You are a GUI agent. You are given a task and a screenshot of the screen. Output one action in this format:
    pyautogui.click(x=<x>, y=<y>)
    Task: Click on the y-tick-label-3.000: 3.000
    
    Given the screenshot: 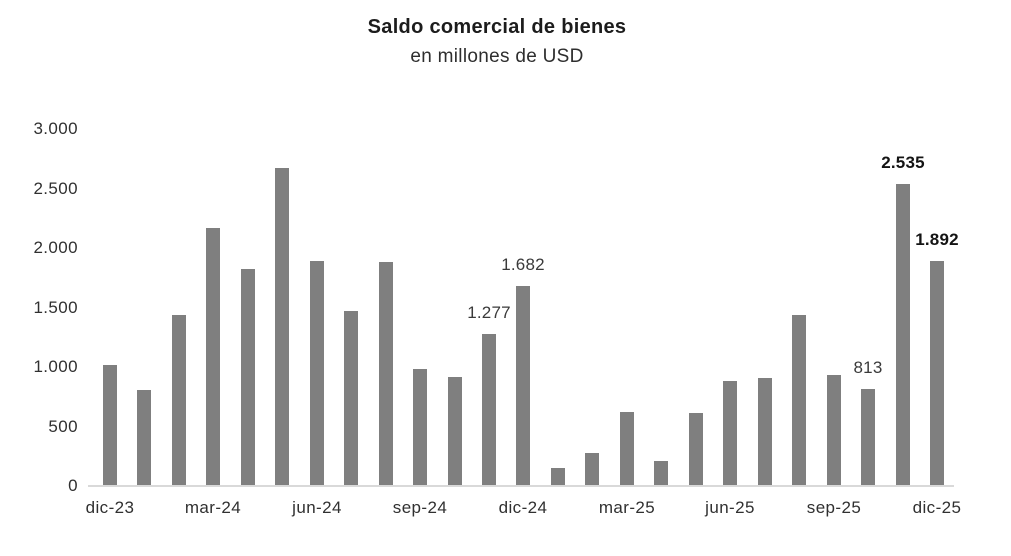 What is the action you would take?
    pyautogui.click(x=55, y=128)
    